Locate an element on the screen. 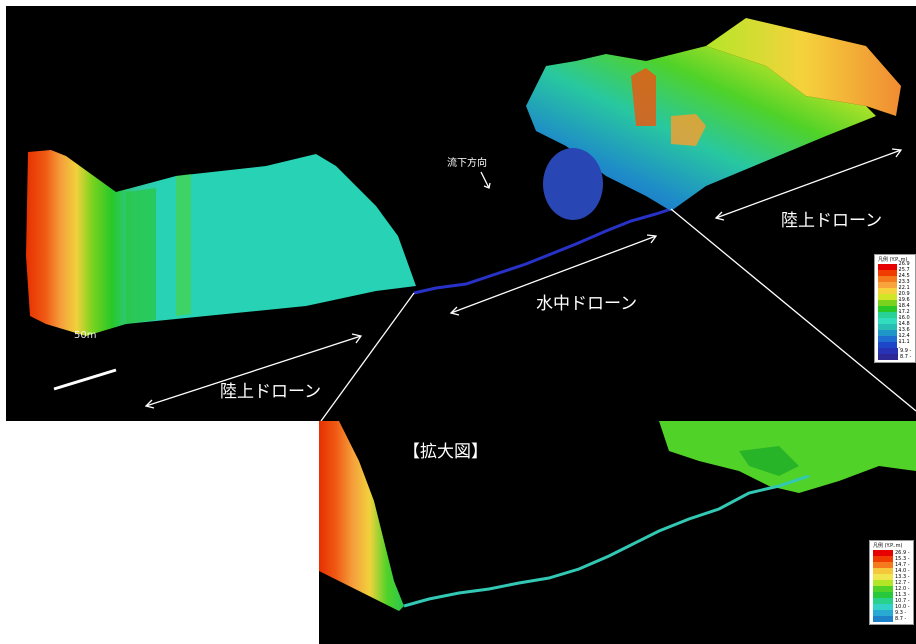 The image size is (916, 644). legend-value: 14.0 - is located at coordinates (902, 571).